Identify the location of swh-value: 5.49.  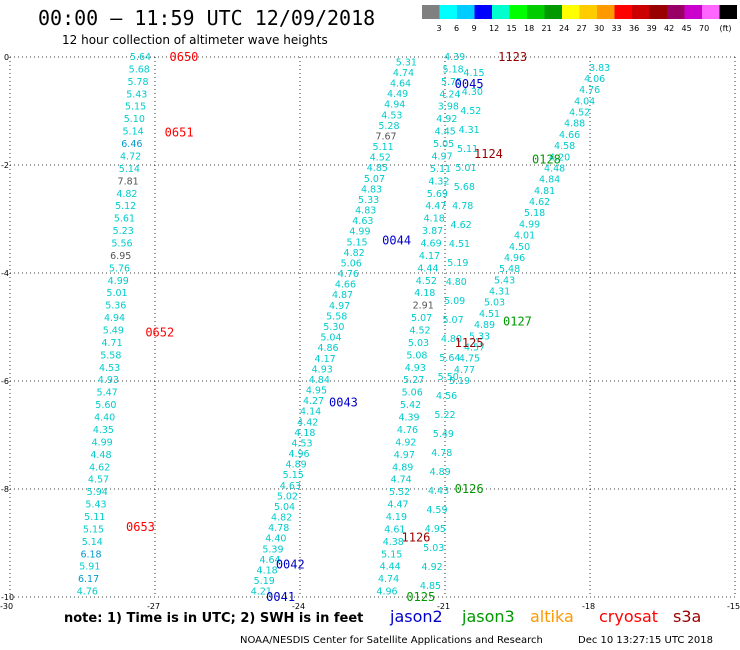
(443, 434).